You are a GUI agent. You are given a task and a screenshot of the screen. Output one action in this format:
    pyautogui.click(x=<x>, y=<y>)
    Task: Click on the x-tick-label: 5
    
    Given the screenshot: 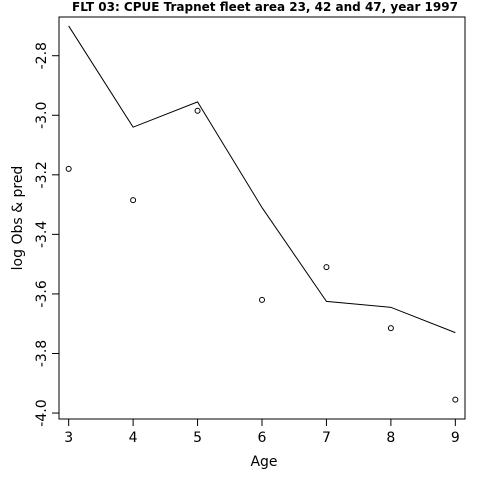 What is the action you would take?
    pyautogui.click(x=197, y=438)
    